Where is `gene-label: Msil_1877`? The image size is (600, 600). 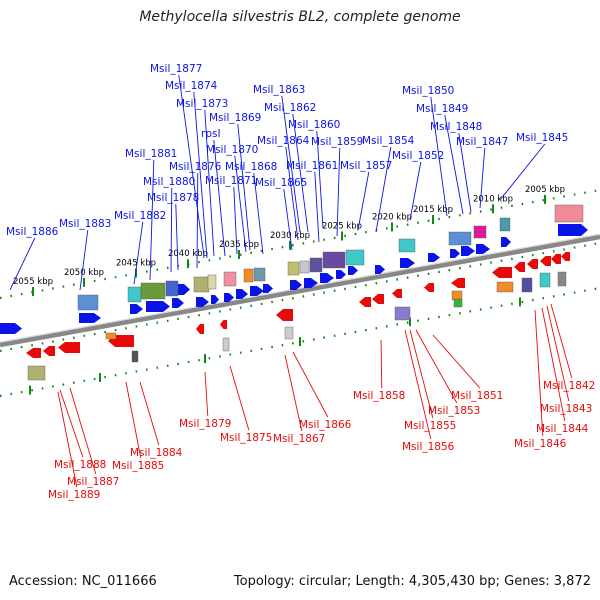
gene-label: Msil_1877 is located at coordinates (176, 69).